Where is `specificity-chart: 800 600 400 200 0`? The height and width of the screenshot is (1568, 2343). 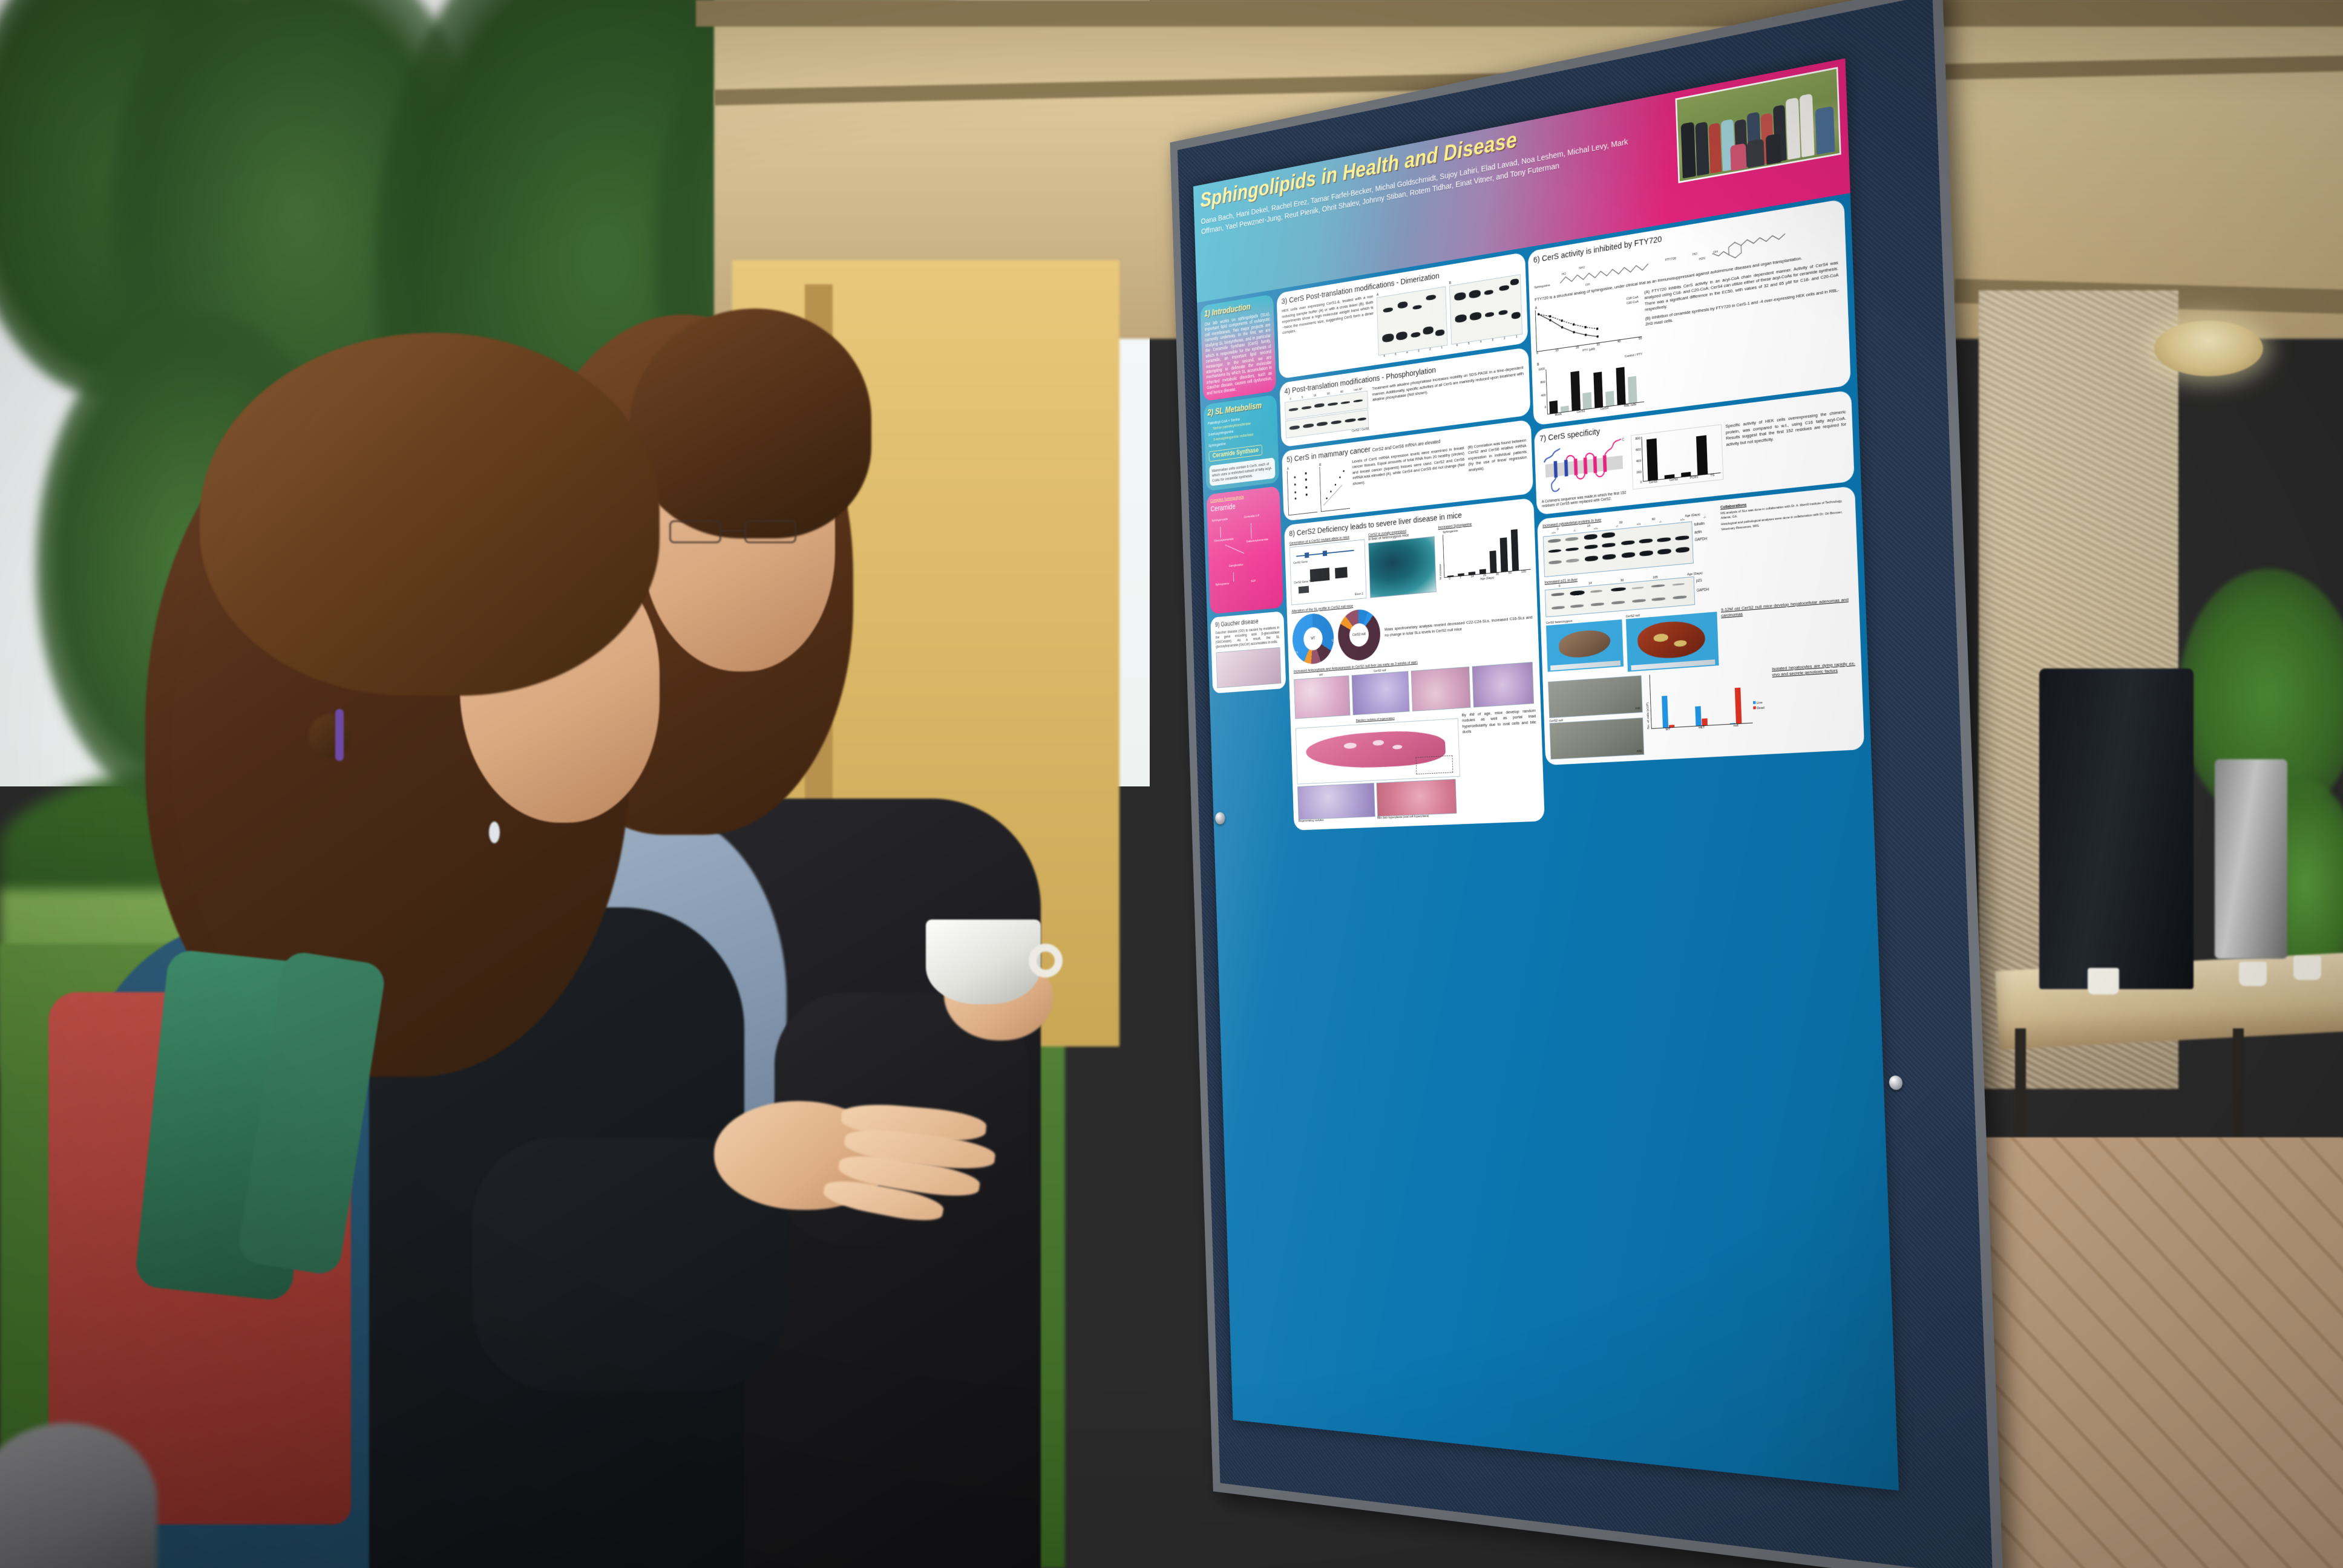
specificity-chart: 800 600 400 200 0 is located at coordinates (1677, 462).